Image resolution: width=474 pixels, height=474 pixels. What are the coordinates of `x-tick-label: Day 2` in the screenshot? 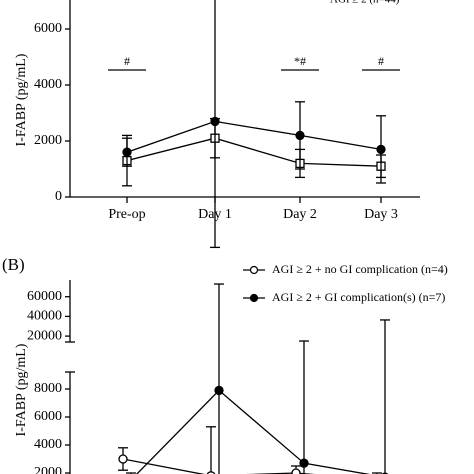 It's located at (300, 214).